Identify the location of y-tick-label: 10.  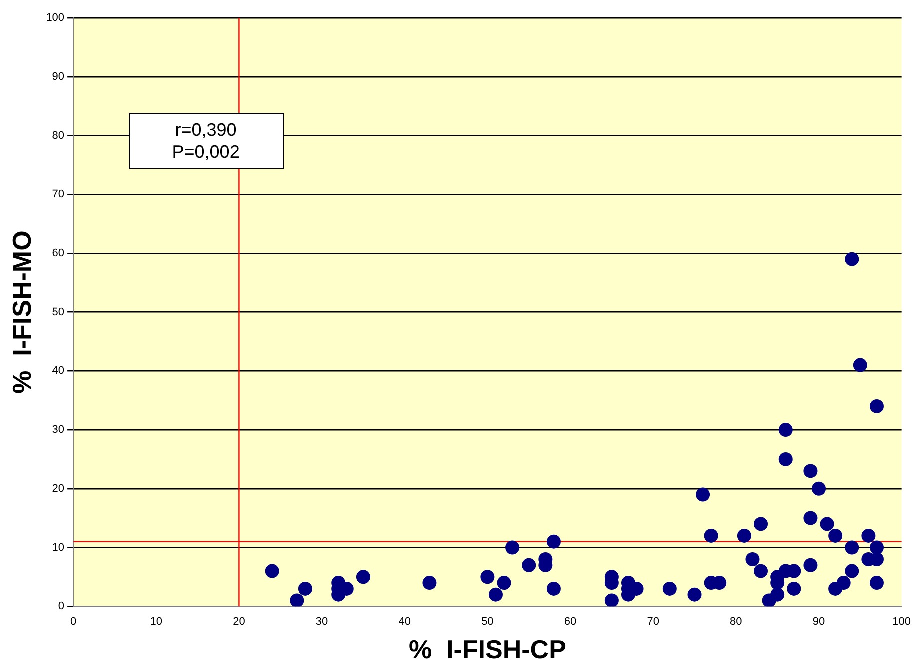
(58, 548).